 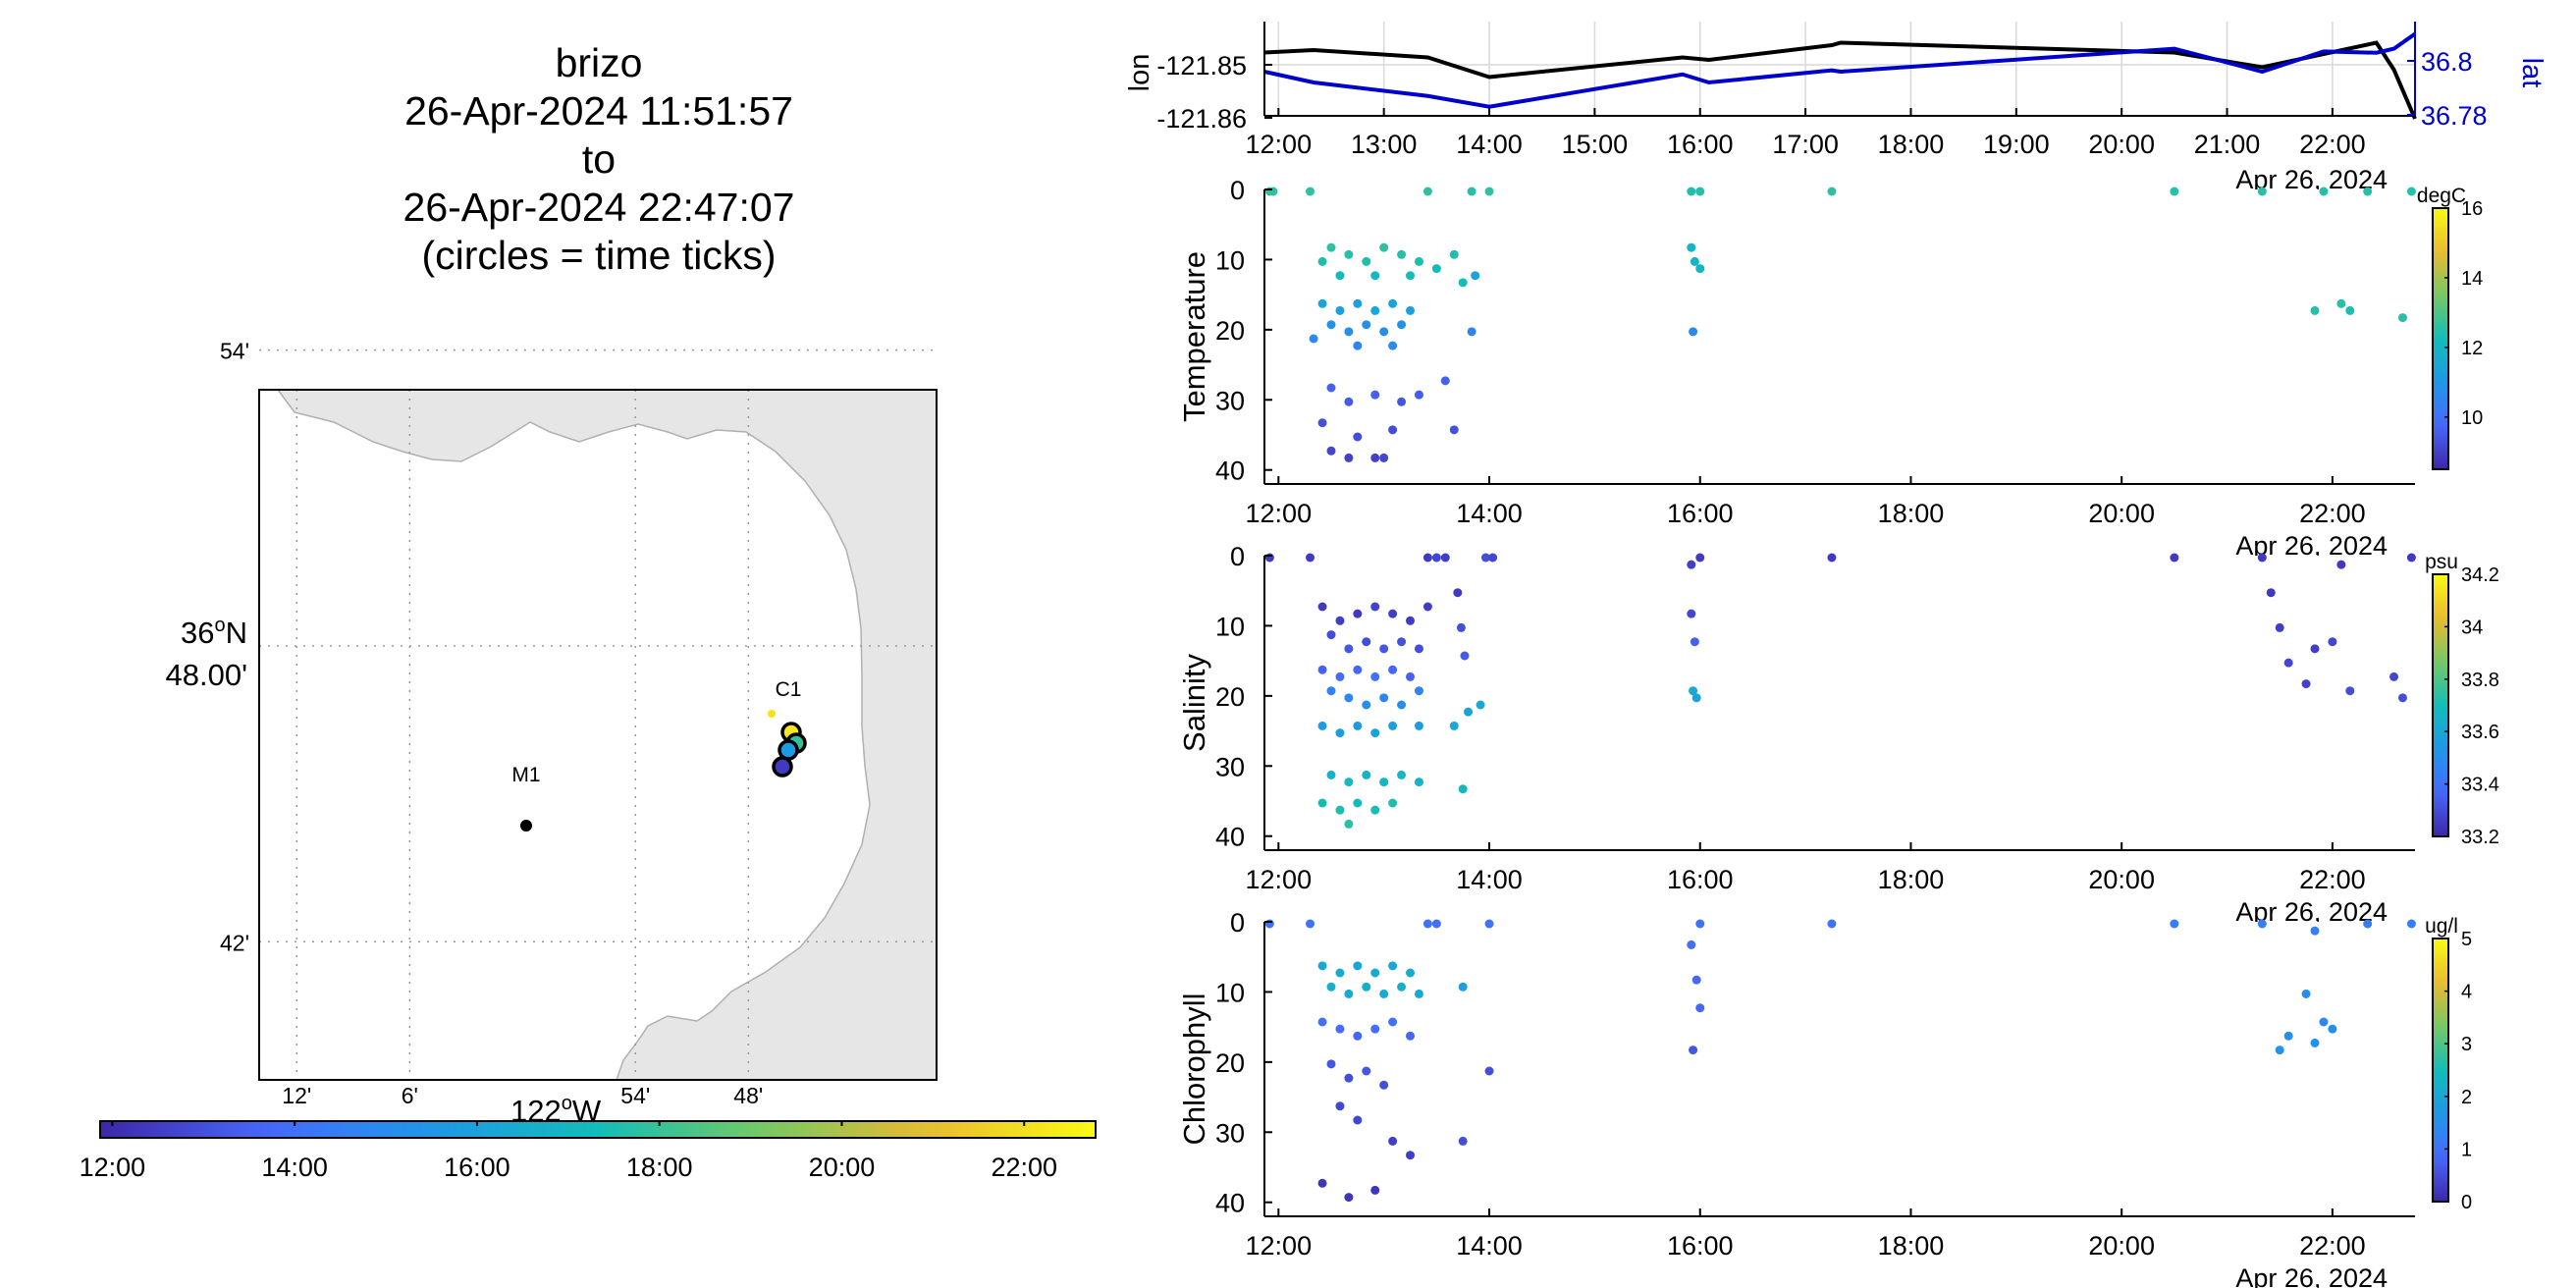 I want to click on temperature-x-tick-label: 16:00, so click(x=1700, y=513).